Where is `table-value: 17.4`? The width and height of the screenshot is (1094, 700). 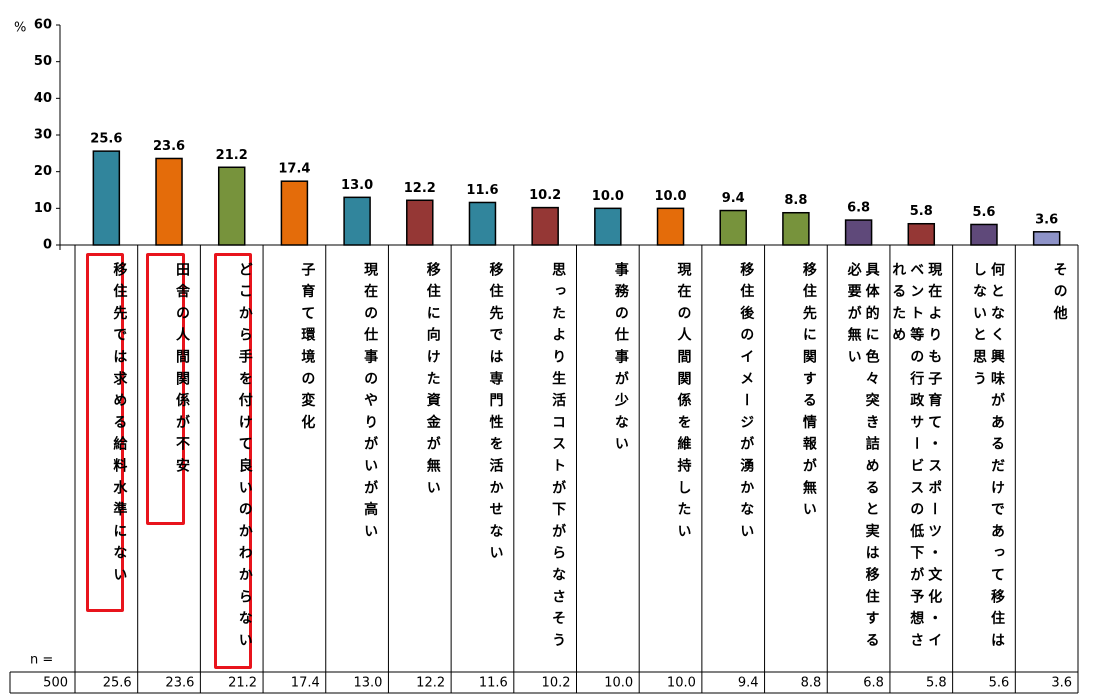 table-value: 17.4 is located at coordinates (305, 683).